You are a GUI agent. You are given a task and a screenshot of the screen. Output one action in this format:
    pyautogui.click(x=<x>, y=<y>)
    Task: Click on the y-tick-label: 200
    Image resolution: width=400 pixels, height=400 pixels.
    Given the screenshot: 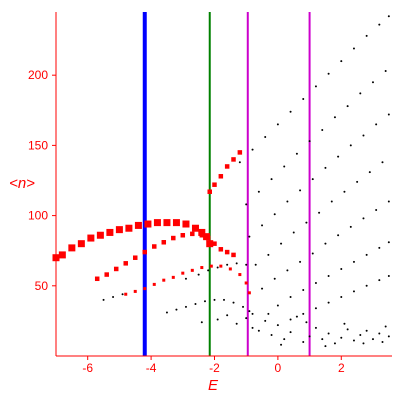 What is the action you would take?
    pyautogui.click(x=38, y=75)
    